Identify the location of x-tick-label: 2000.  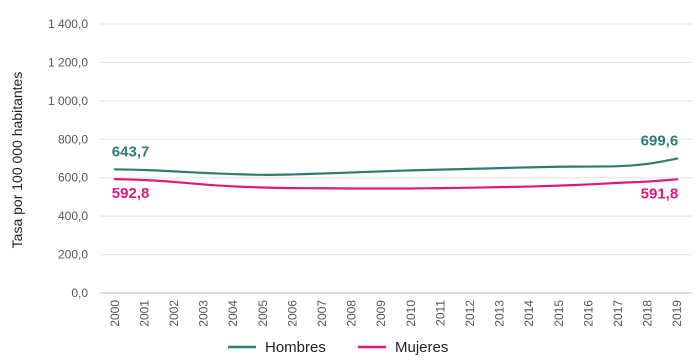
(115, 313).